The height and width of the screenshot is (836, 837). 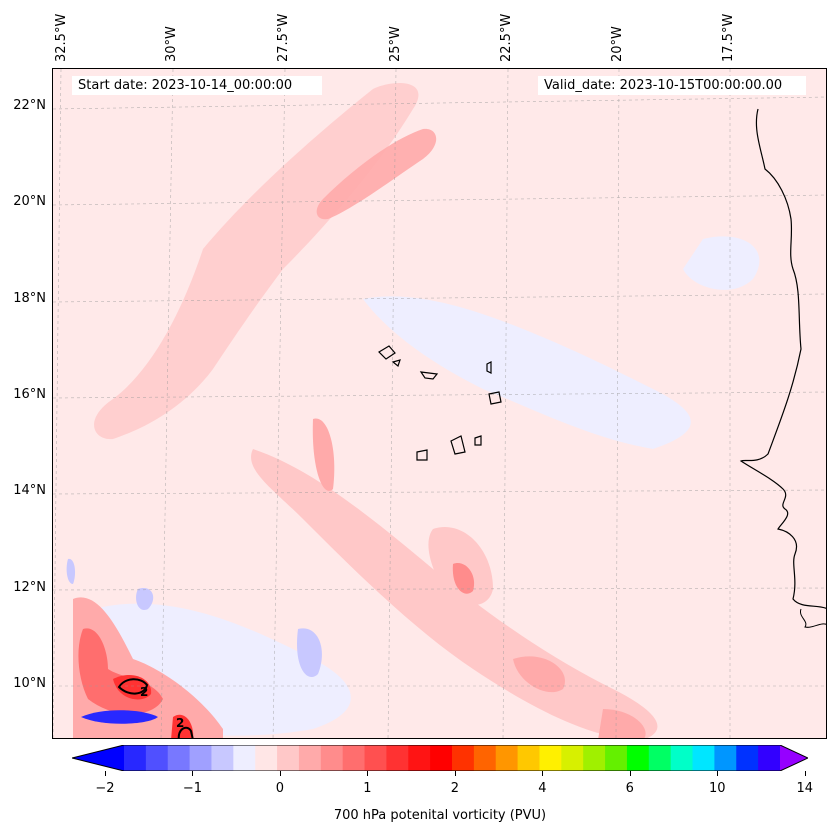 What do you see at coordinates (29, 490) in the screenshot?
I see `lat-label: 14°N` at bounding box center [29, 490].